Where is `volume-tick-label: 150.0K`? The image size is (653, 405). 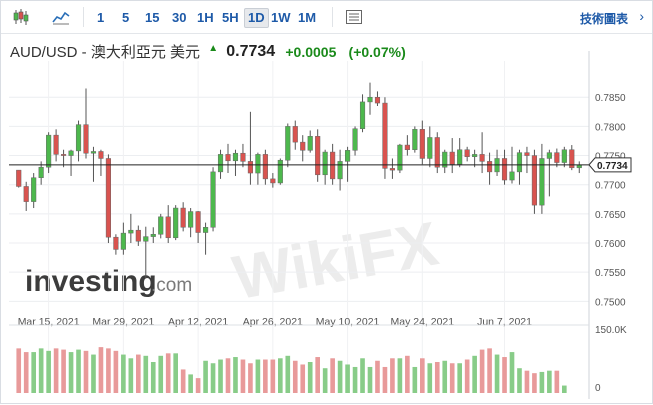
volume-tick-label: 150.0K is located at coordinates (611, 330).